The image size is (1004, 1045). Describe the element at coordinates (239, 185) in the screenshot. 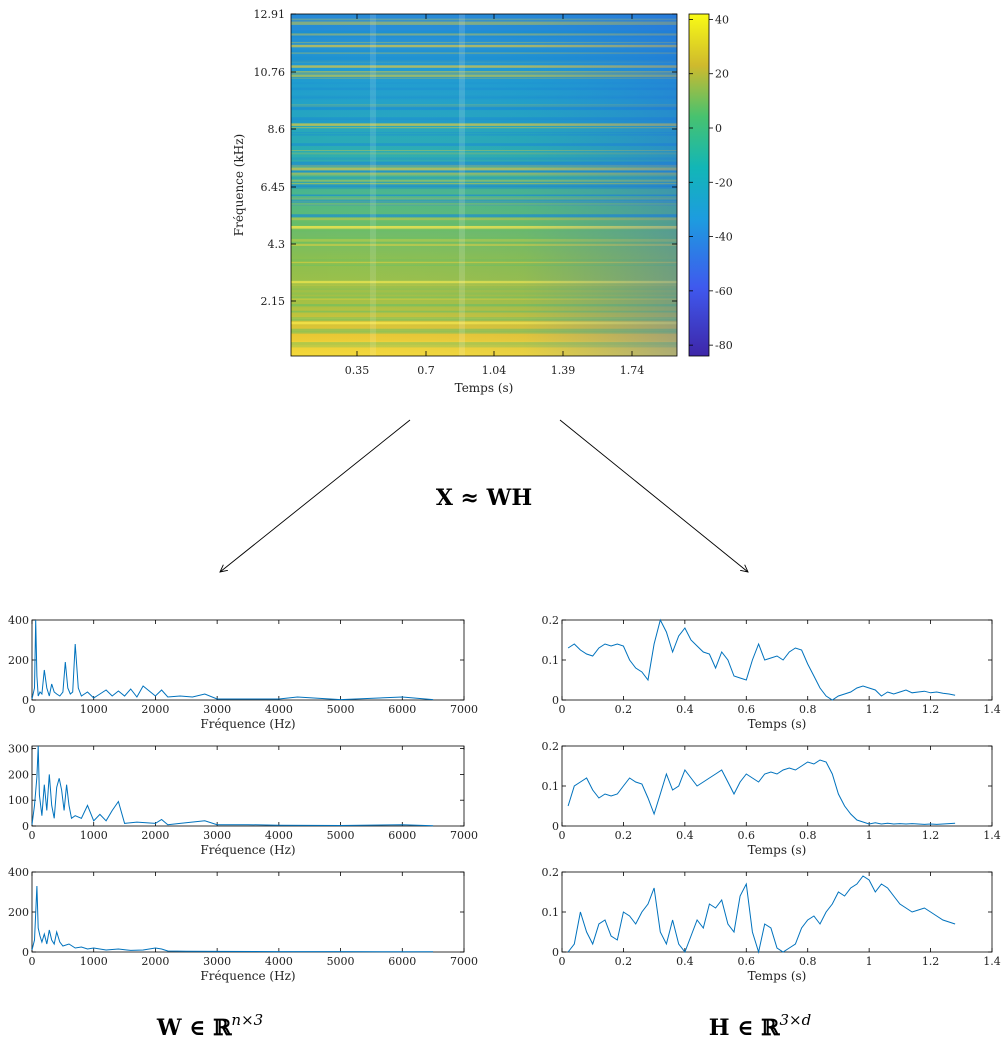

I see `spectrogram-ylabel: Fréquence (kHz)` at that location.